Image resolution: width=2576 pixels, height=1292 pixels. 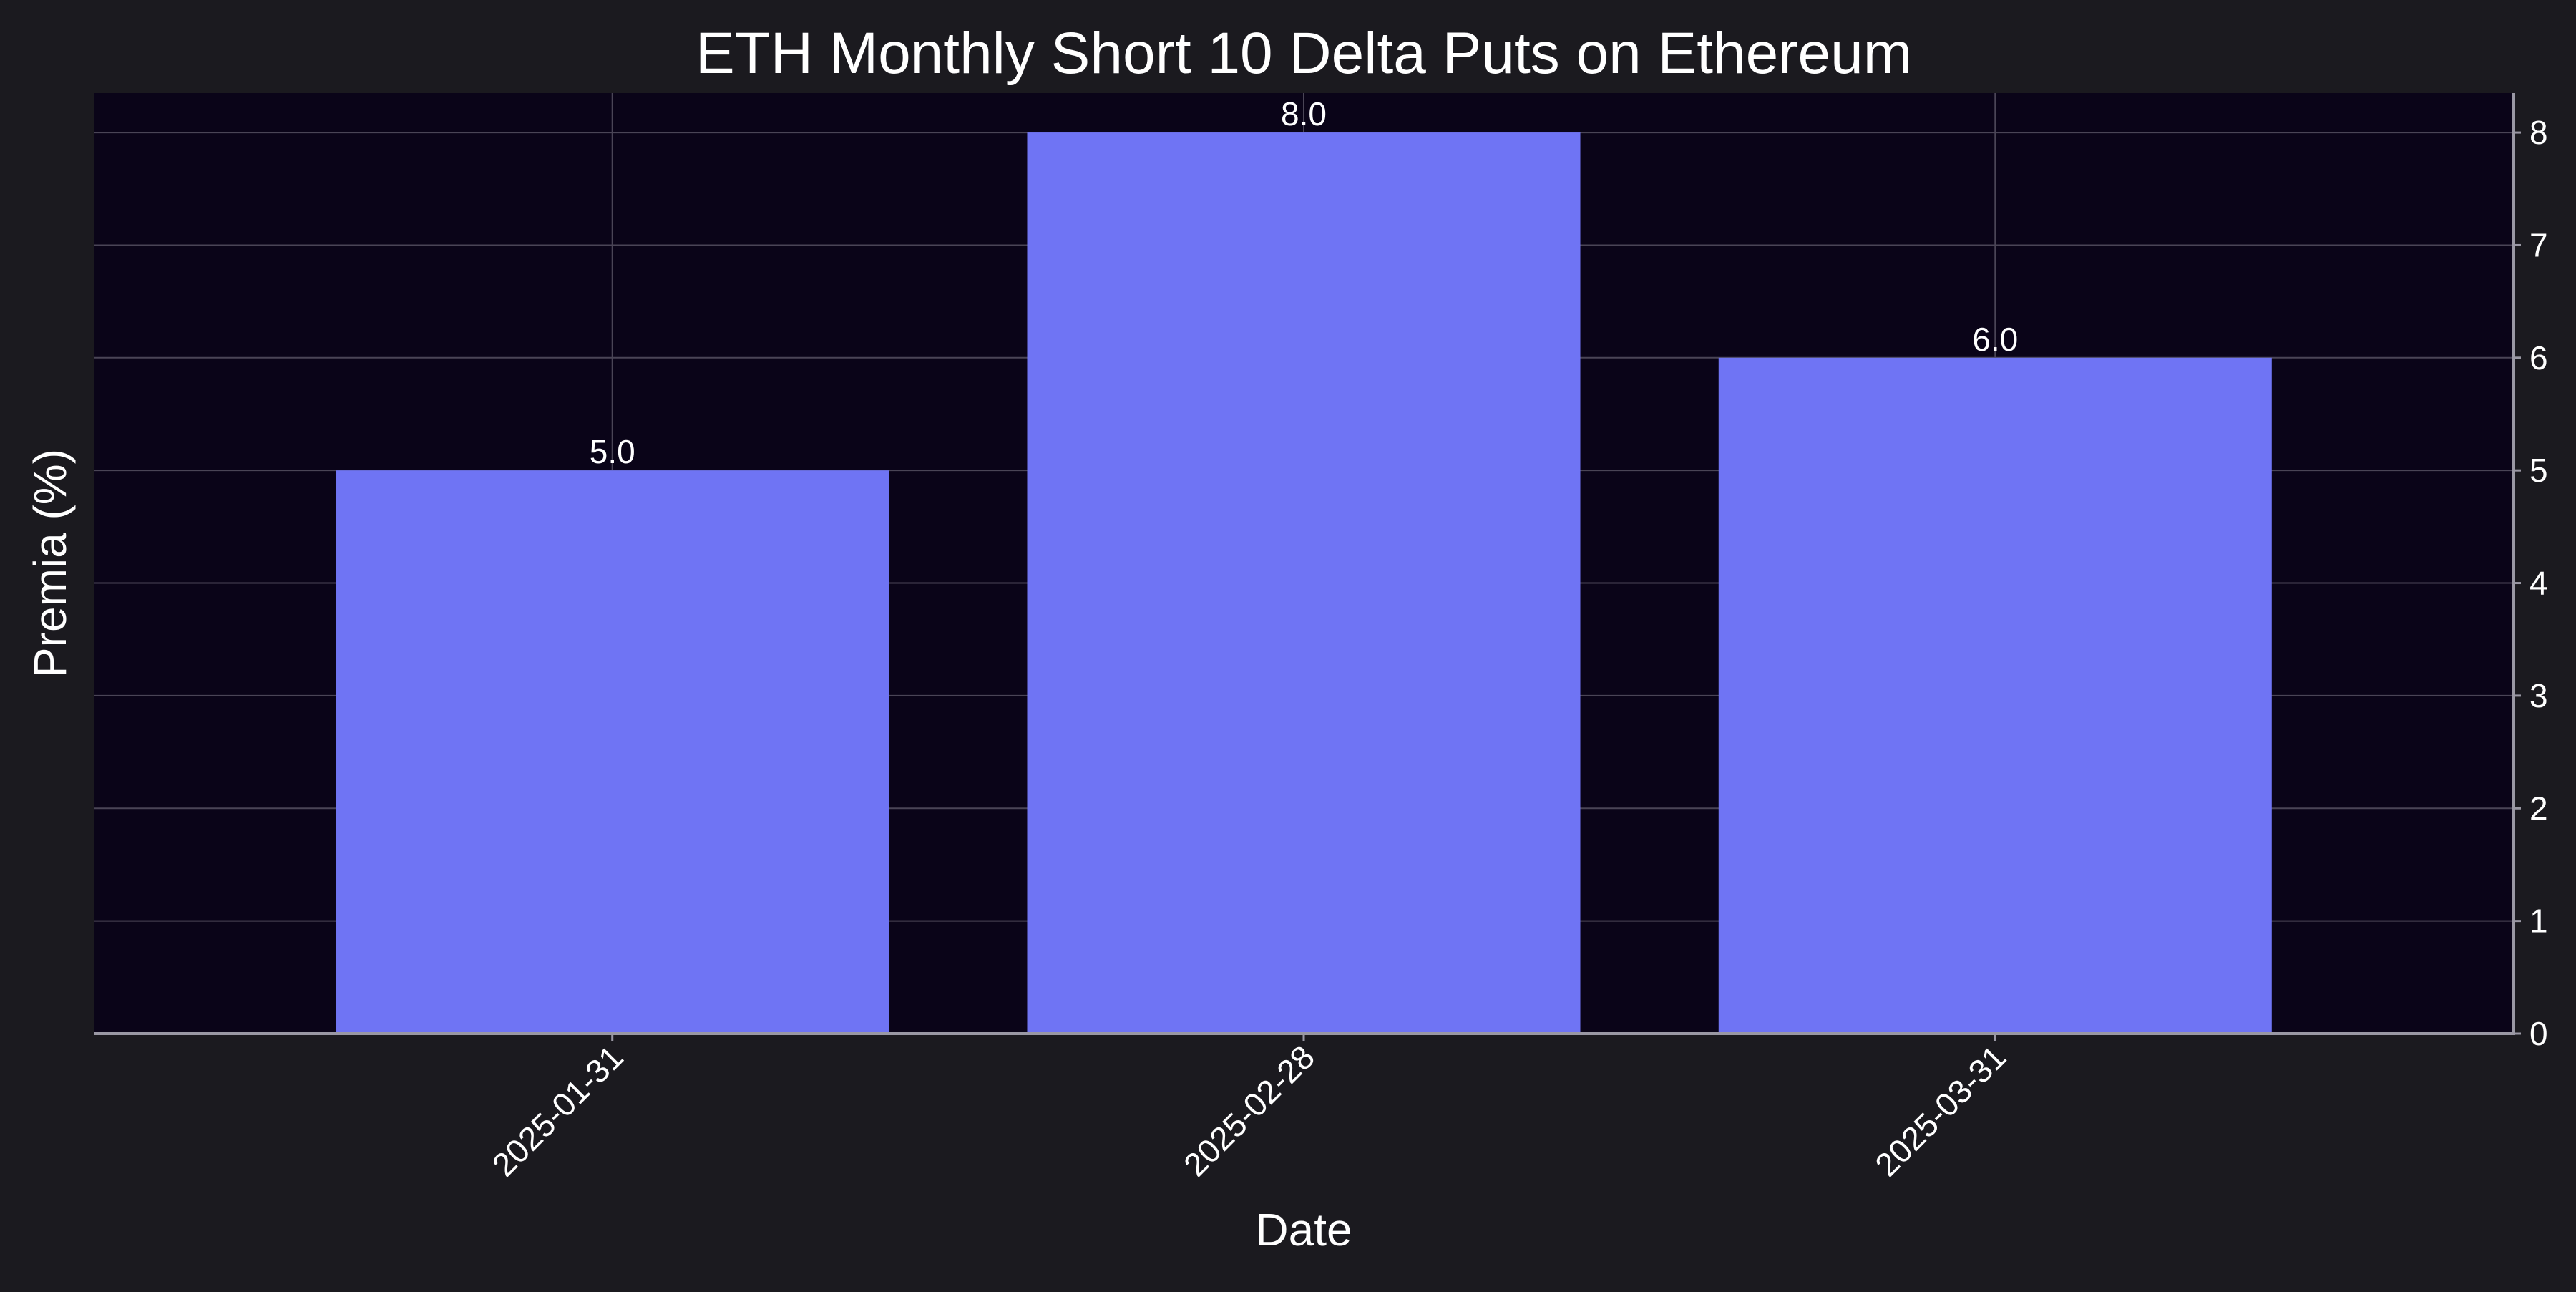 What do you see at coordinates (1303, 1229) in the screenshot?
I see `x-axis-title: Date` at bounding box center [1303, 1229].